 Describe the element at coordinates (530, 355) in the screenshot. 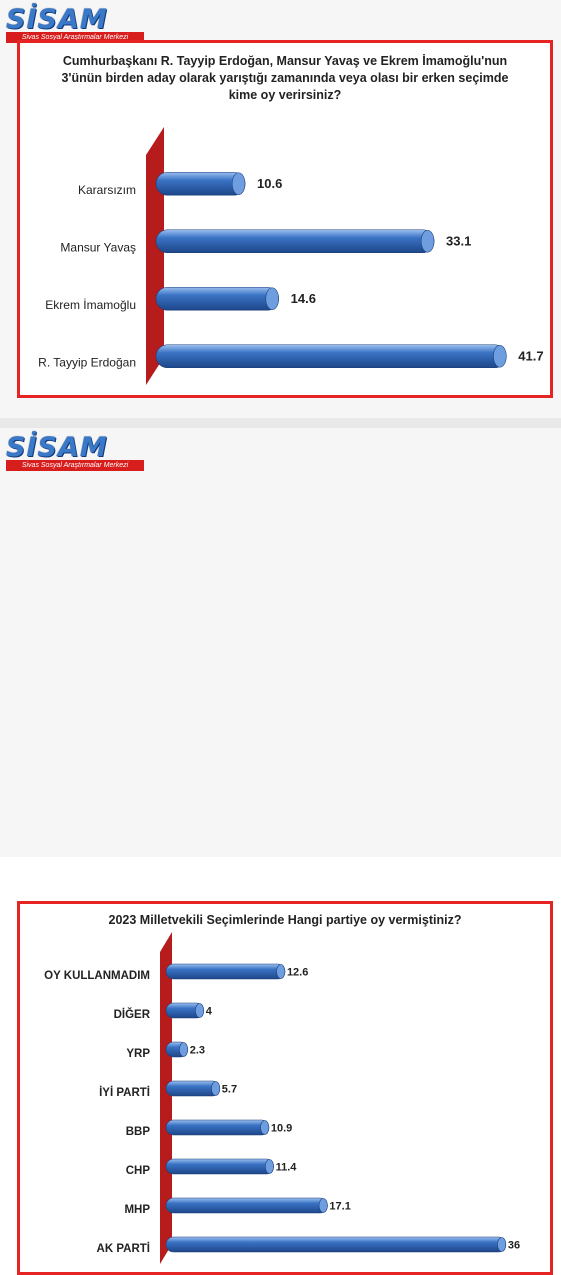

I see `value-label-r-tayyip-erdogan: 41.7` at that location.